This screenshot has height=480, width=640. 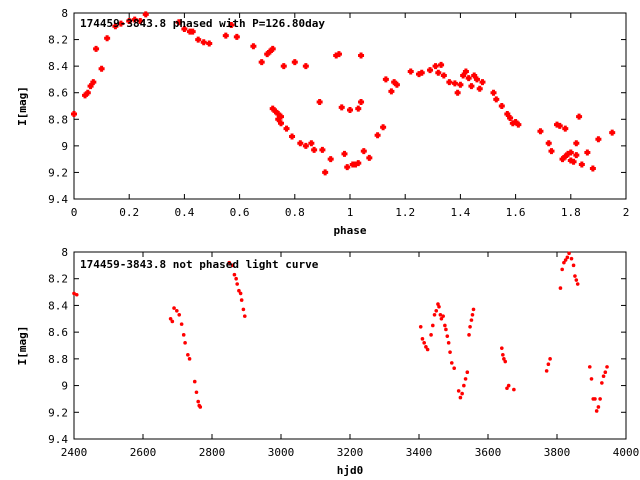 What do you see at coordinates (350, 212) in the screenshot?
I see `phased-x-tick-label: 1` at bounding box center [350, 212].